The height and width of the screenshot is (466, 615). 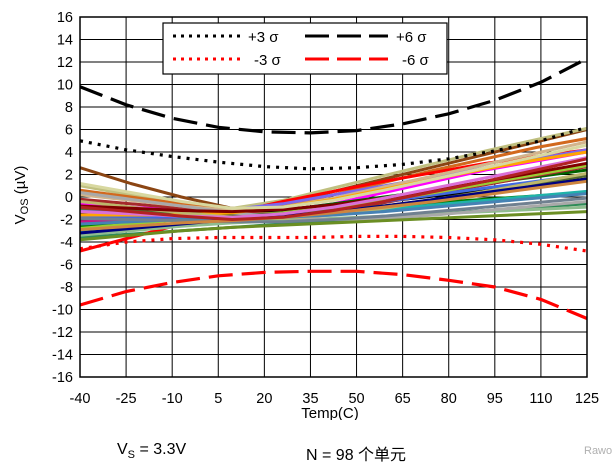 I want to click on x-tick-label: 80, so click(x=449, y=399).